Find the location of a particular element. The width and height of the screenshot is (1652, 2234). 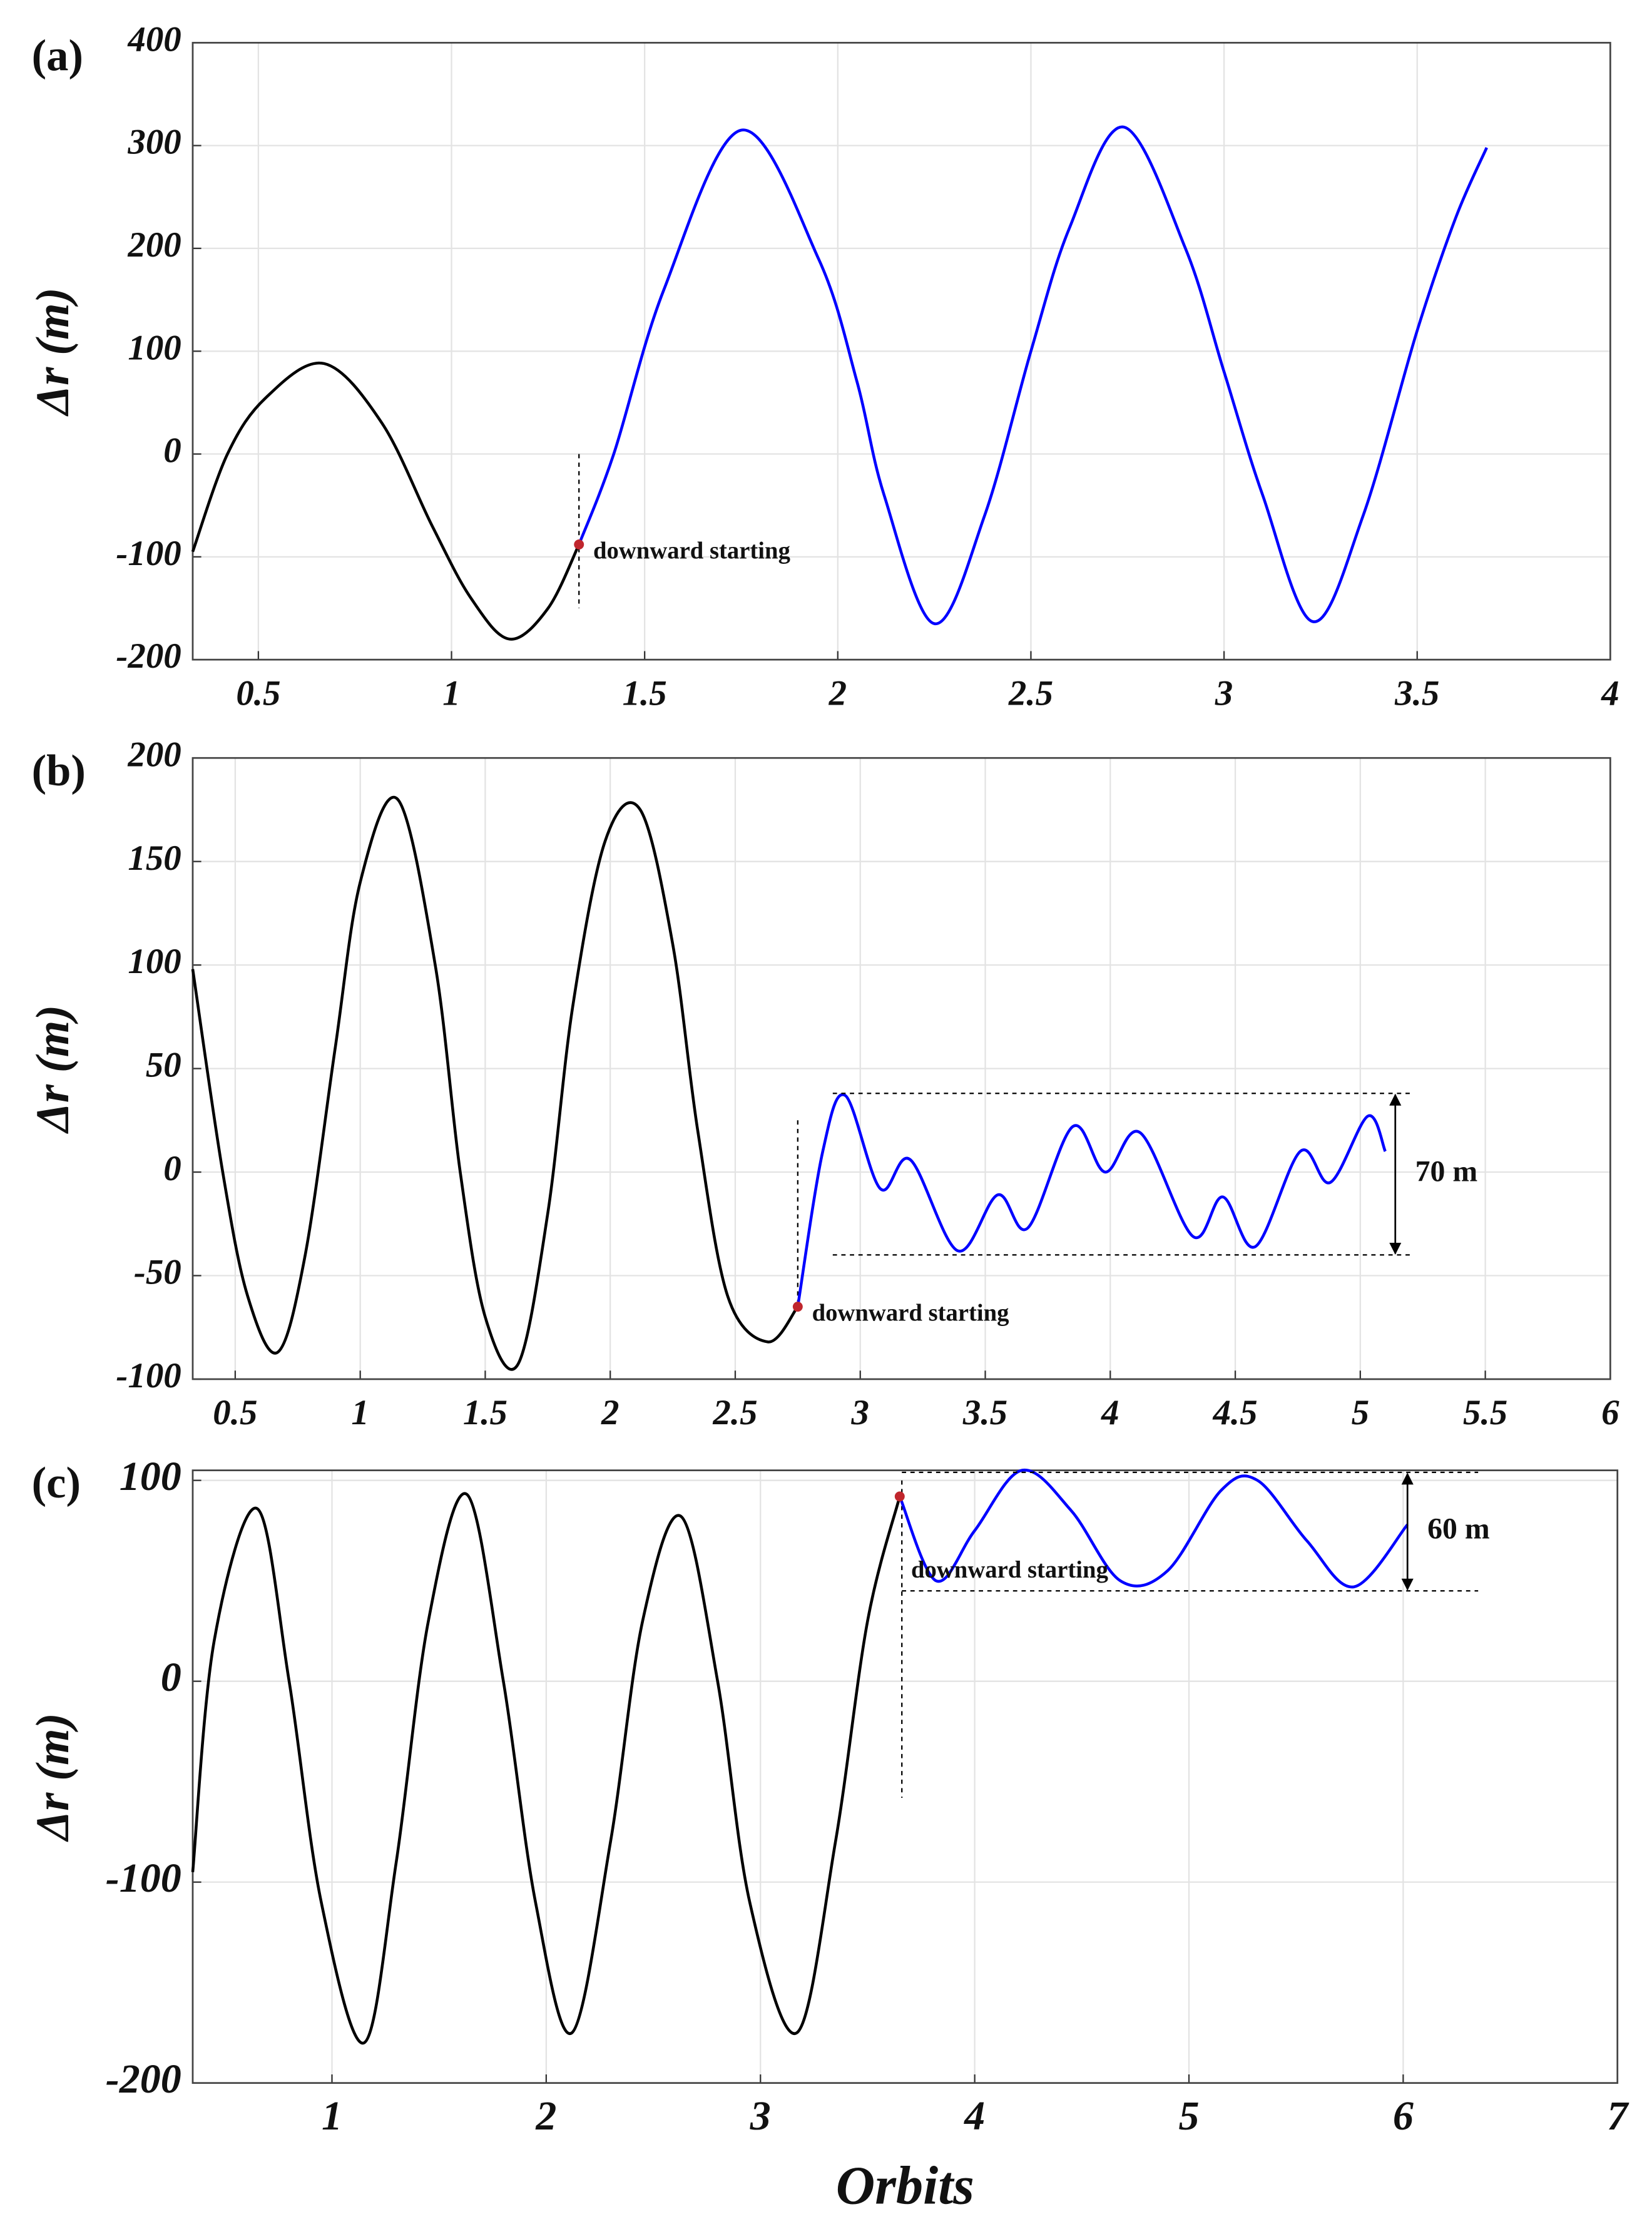

x-axis-label: Orbits is located at coordinates (905, 2186).